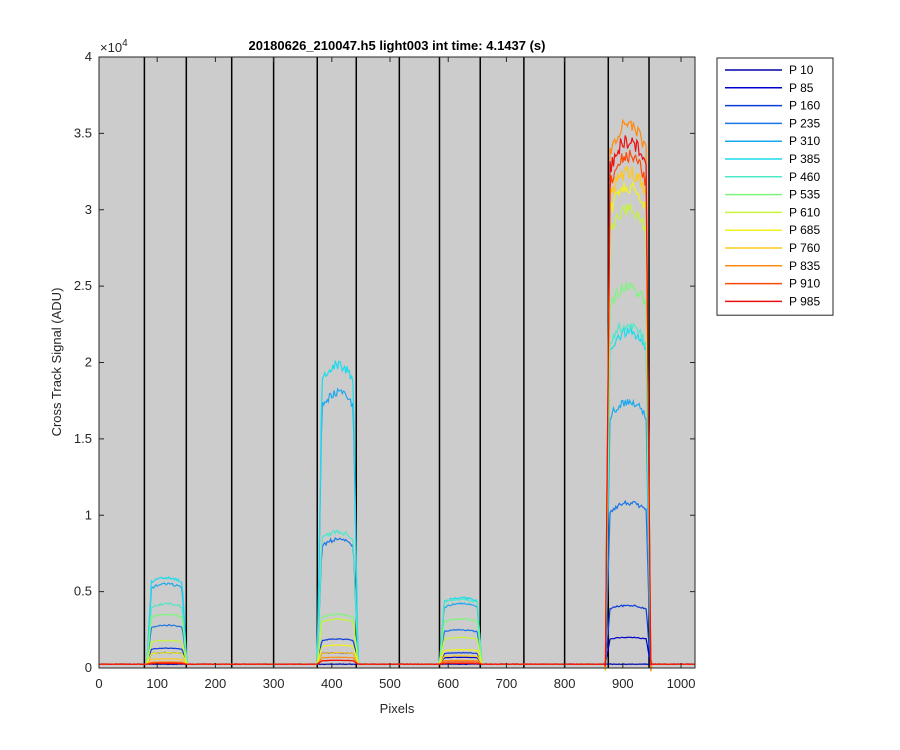  I want to click on x-tick-label: 100, so click(157, 683).